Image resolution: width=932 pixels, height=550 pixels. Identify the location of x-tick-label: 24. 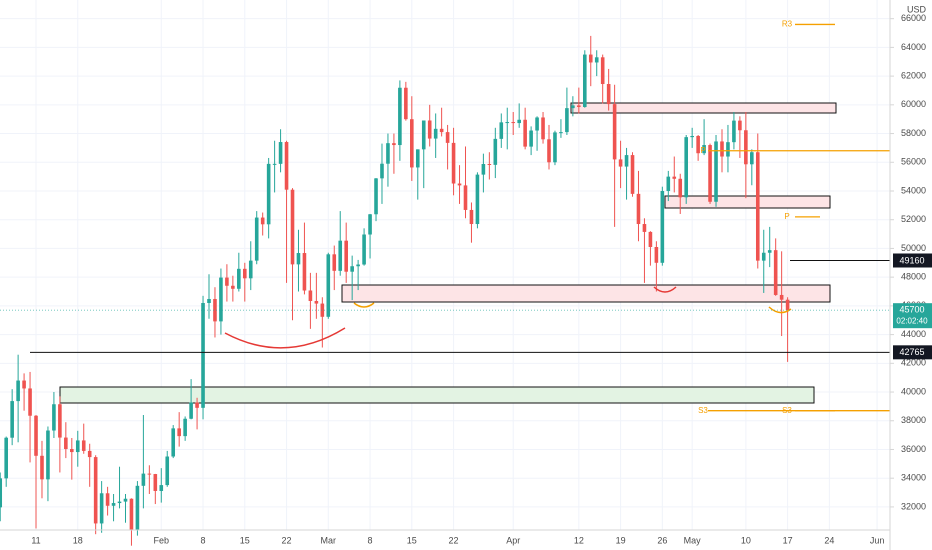
(829, 540).